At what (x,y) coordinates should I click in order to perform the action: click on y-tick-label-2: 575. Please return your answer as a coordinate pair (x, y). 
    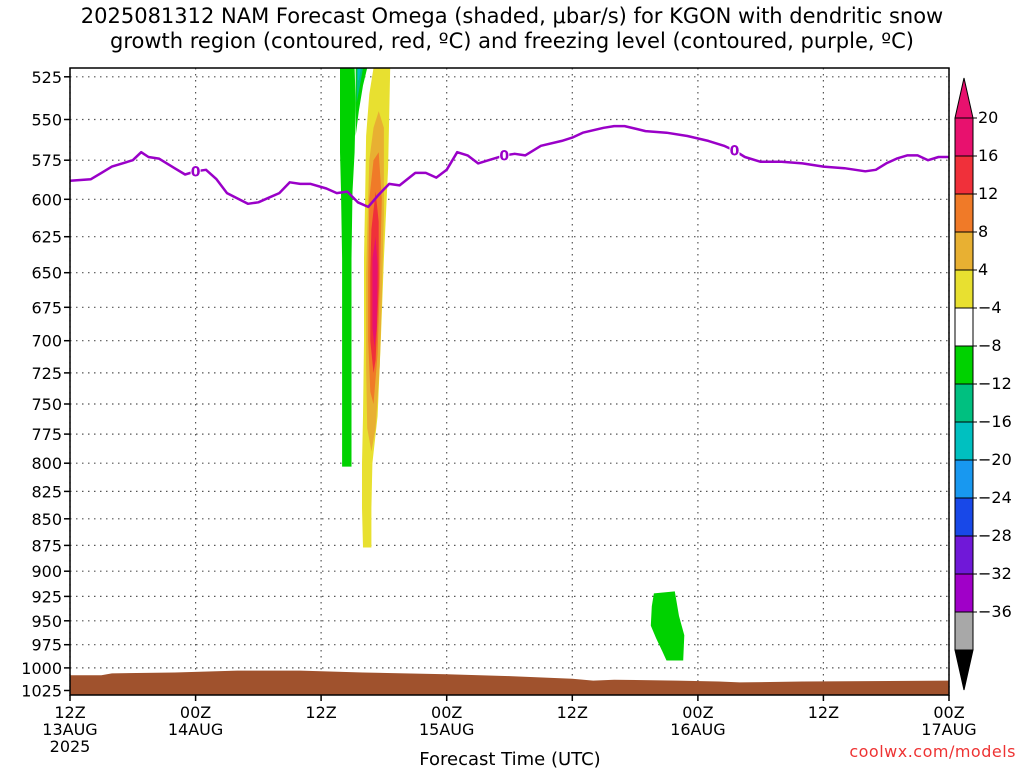
    Looking at the image, I should click on (46, 160).